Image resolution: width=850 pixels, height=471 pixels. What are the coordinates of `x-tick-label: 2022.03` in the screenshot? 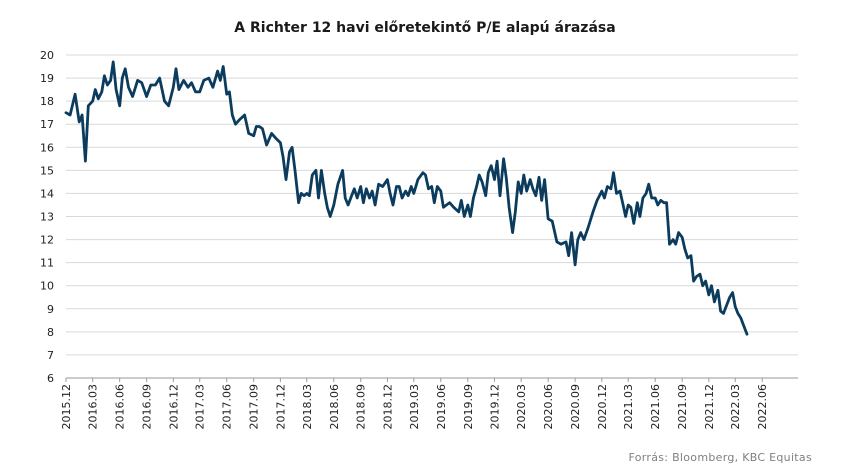 It's located at (735, 407).